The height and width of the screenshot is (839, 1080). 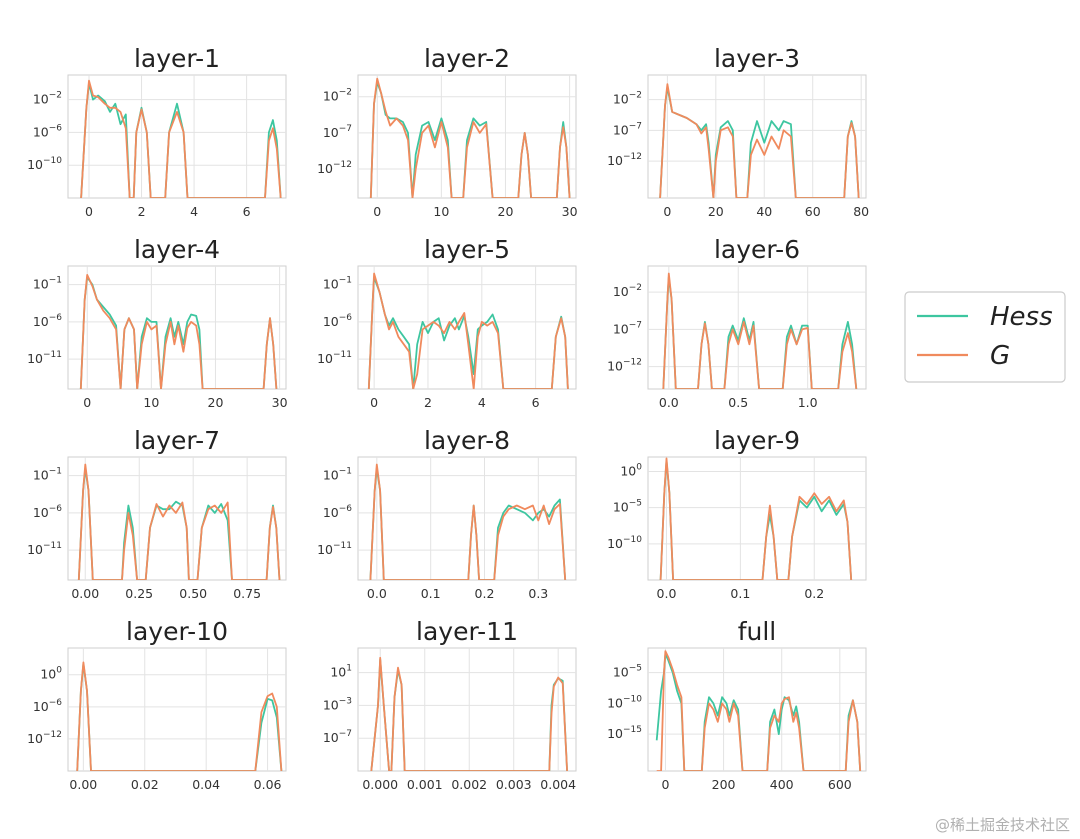 What do you see at coordinates (757, 440) in the screenshot?
I see `subplot-title: layer-9` at bounding box center [757, 440].